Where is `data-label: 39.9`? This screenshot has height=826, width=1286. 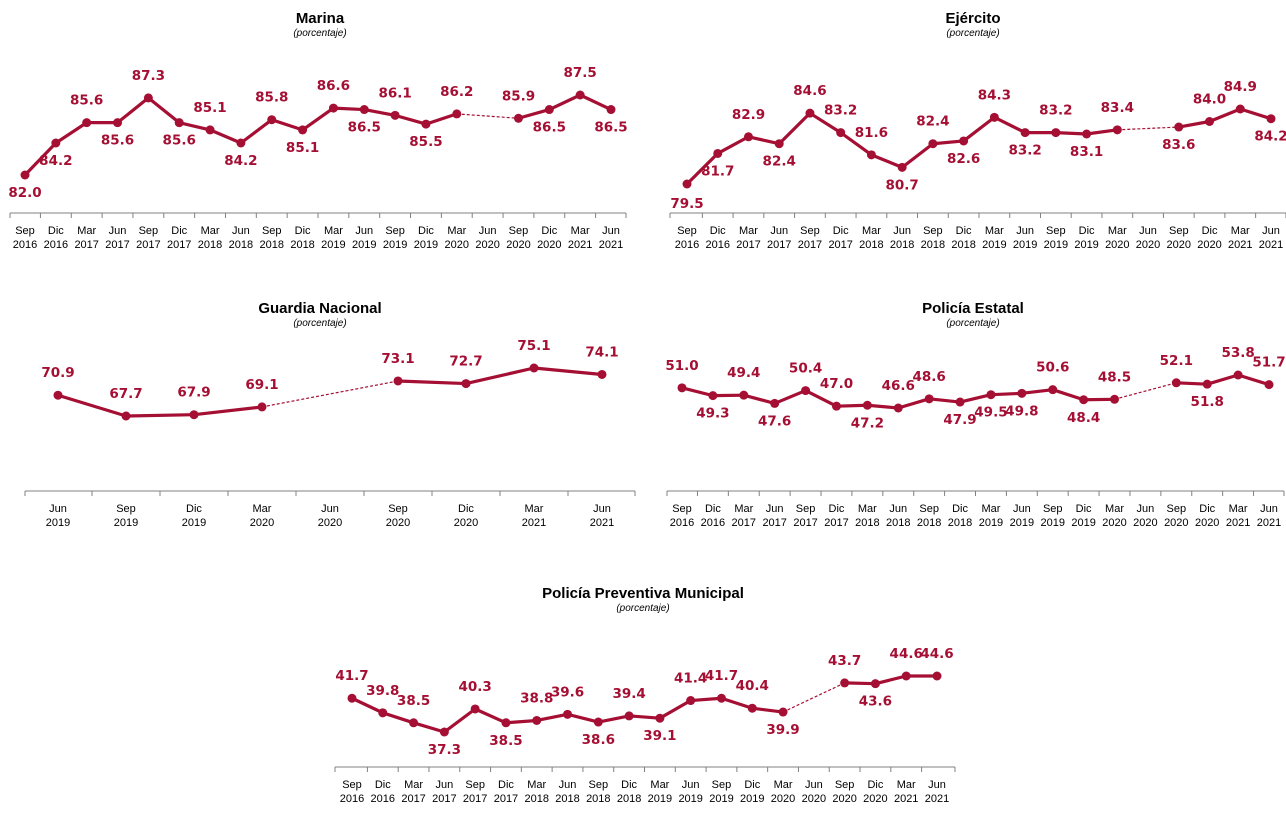
data-label: 39.9 is located at coordinates (782, 730).